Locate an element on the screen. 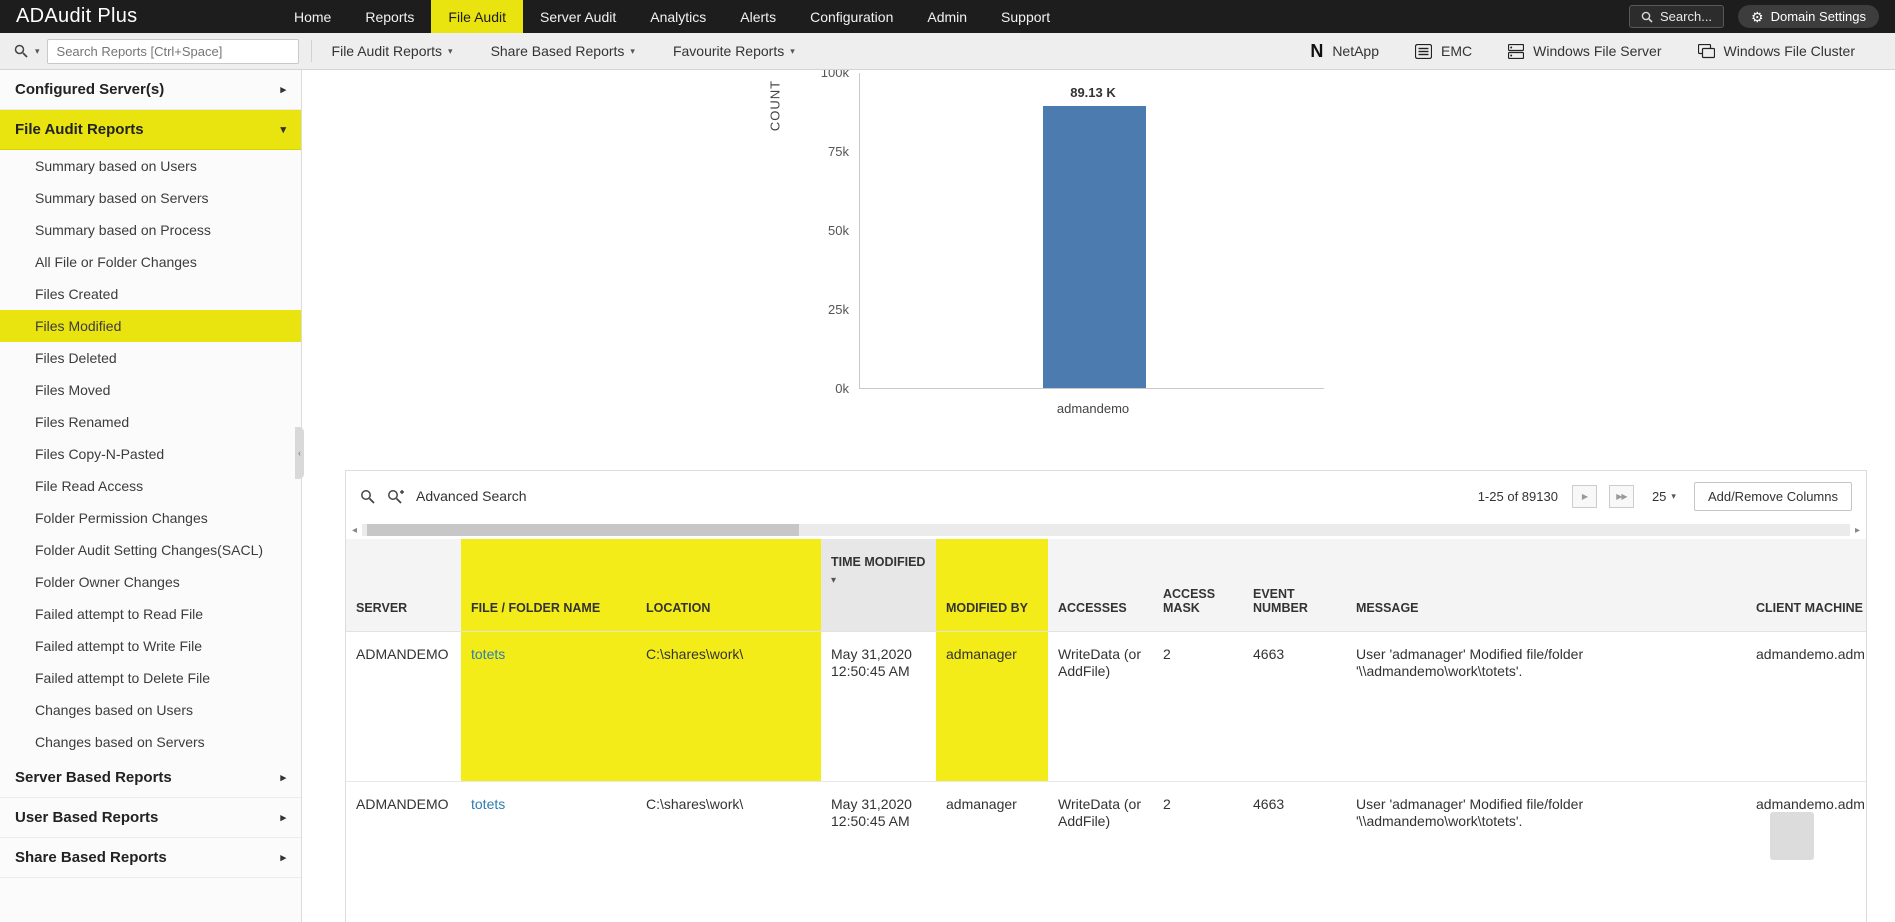 The height and width of the screenshot is (922, 1895). nav-item-alerts: Alerts is located at coordinates (758, 16).